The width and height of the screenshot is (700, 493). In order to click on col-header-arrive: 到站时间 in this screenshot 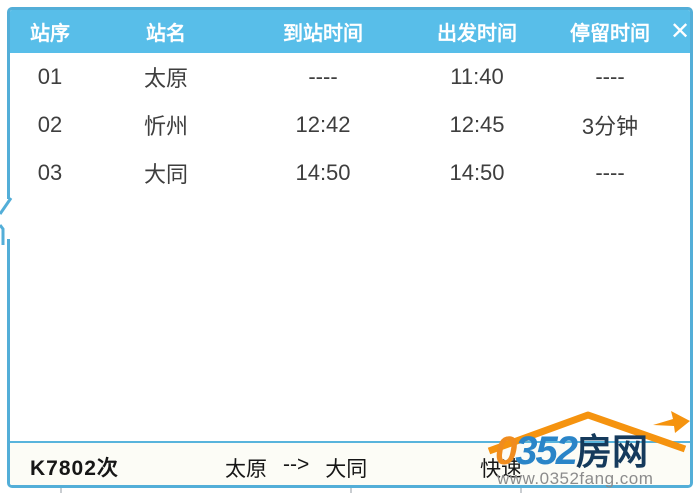, I will do `click(323, 34)`.